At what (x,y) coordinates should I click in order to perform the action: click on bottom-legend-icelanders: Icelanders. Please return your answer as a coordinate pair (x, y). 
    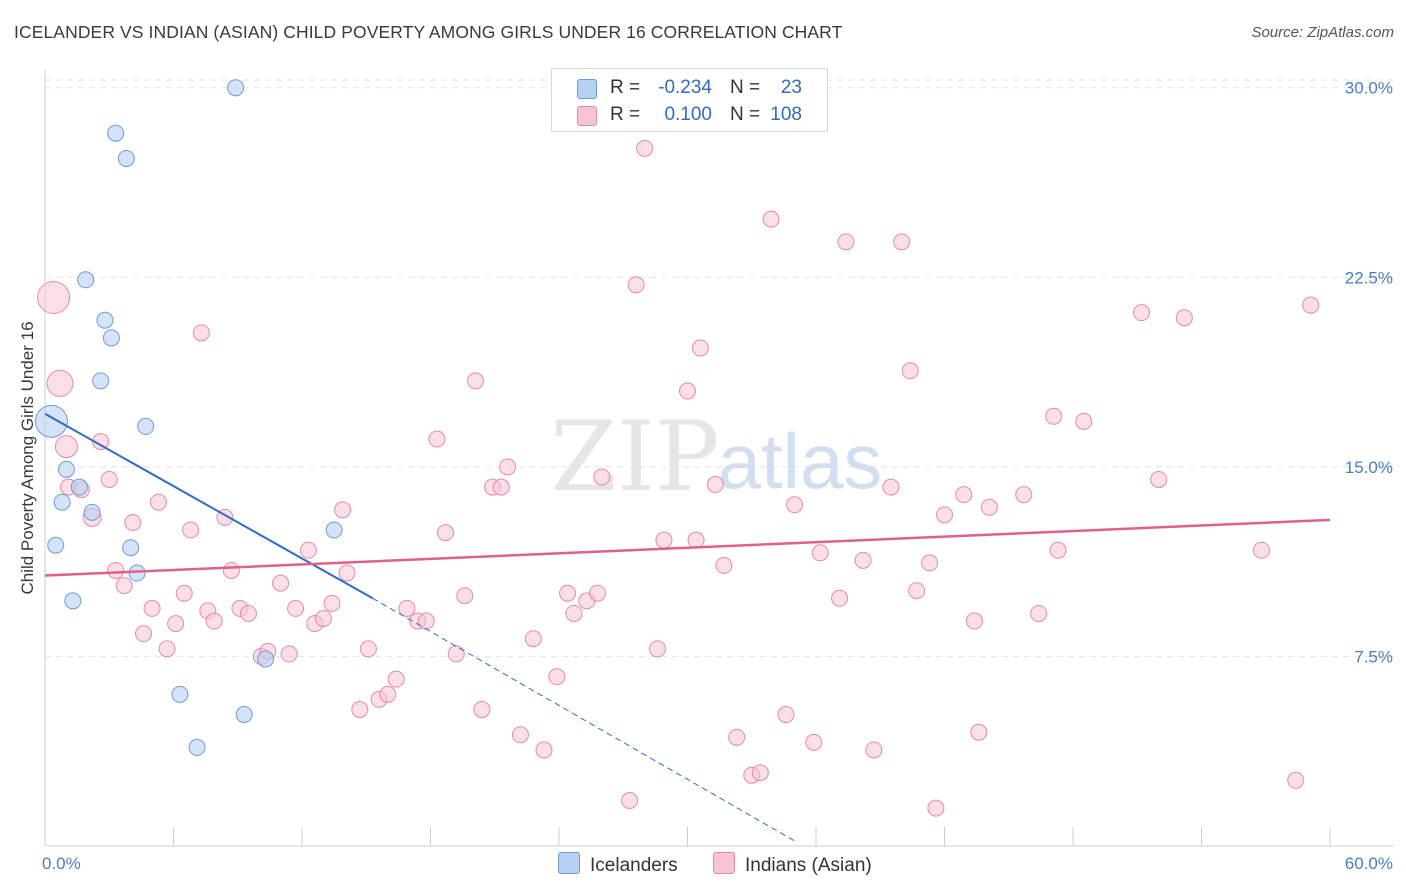
    Looking at the image, I should click on (618, 864).